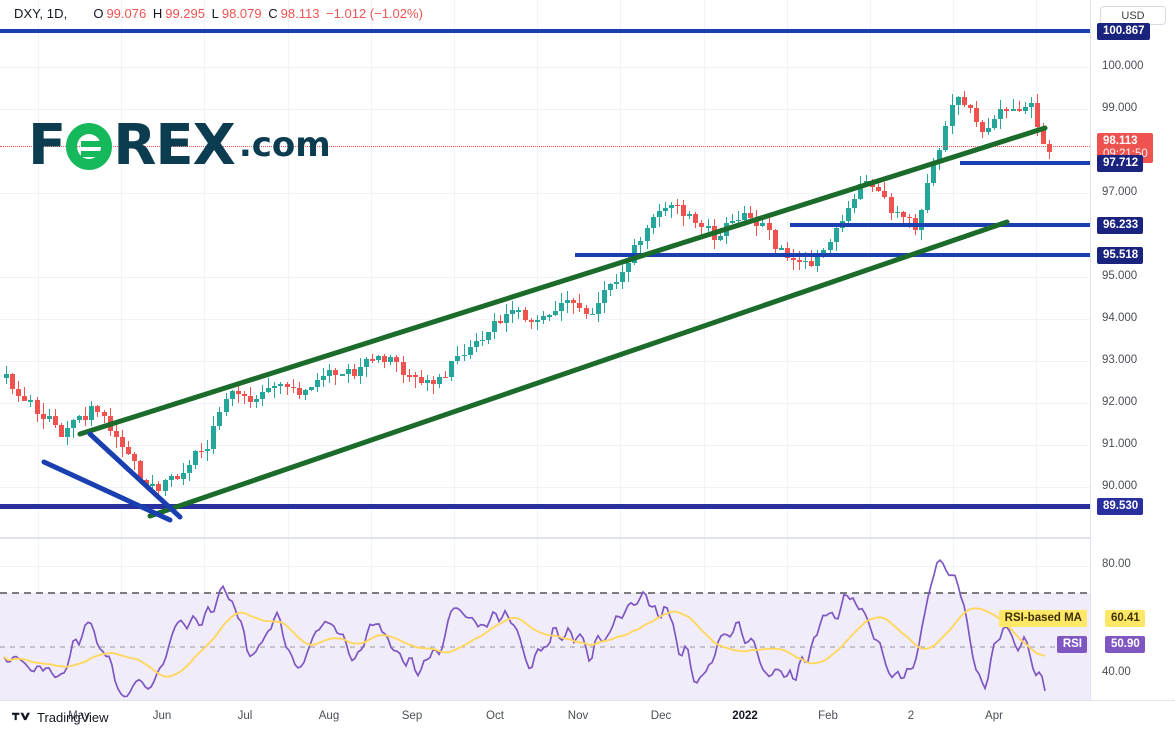 The image size is (1175, 736). Describe the element at coordinates (495, 716) in the screenshot. I see `time-tick-label: Oct` at that location.